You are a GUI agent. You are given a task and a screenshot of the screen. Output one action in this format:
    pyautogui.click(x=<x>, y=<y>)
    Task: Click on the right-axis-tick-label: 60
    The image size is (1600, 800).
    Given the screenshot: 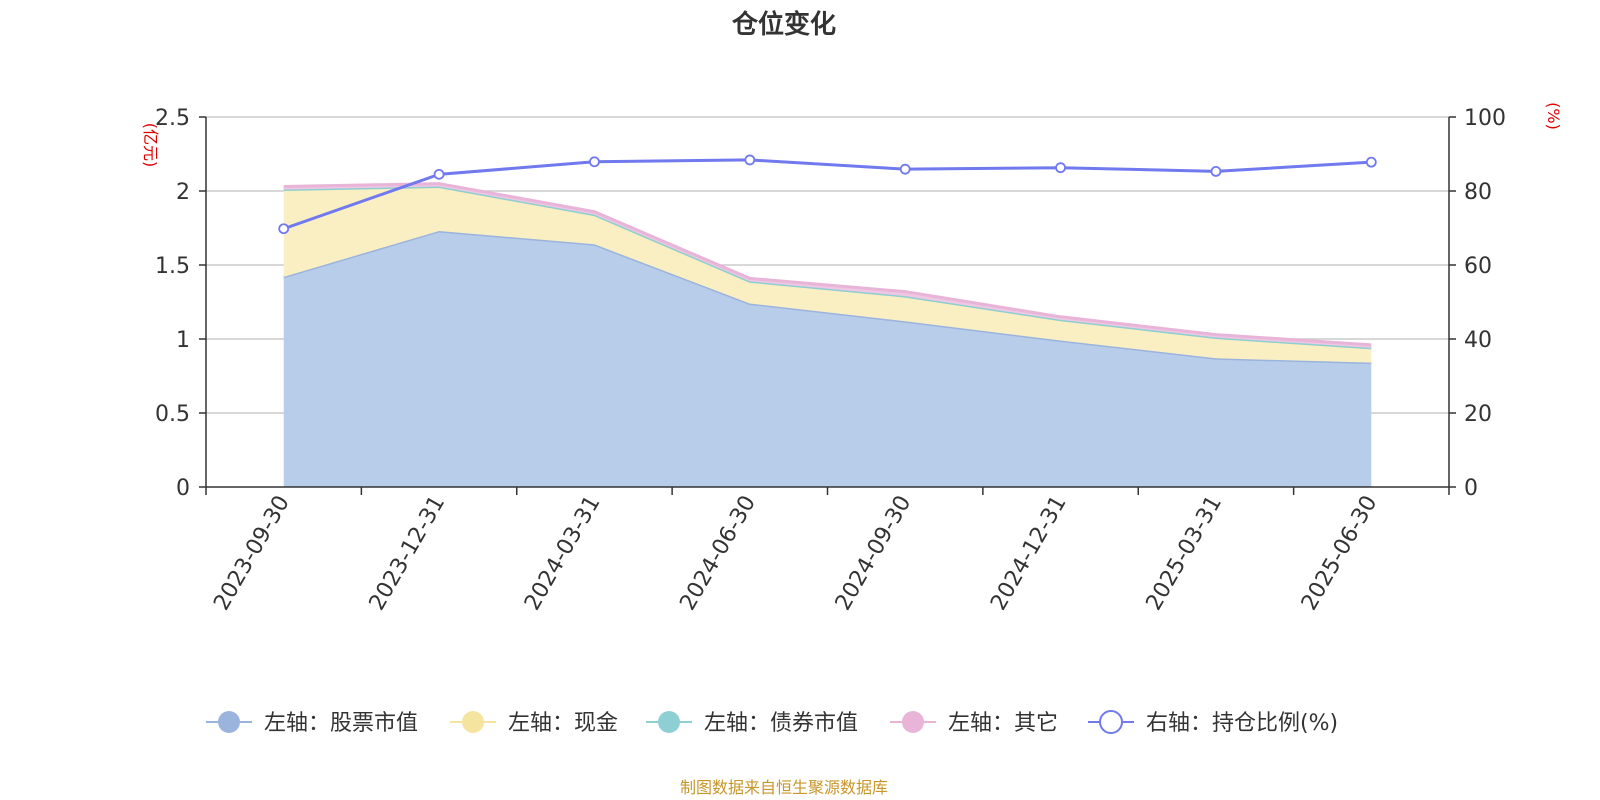 What is the action you would take?
    pyautogui.click(x=1478, y=266)
    